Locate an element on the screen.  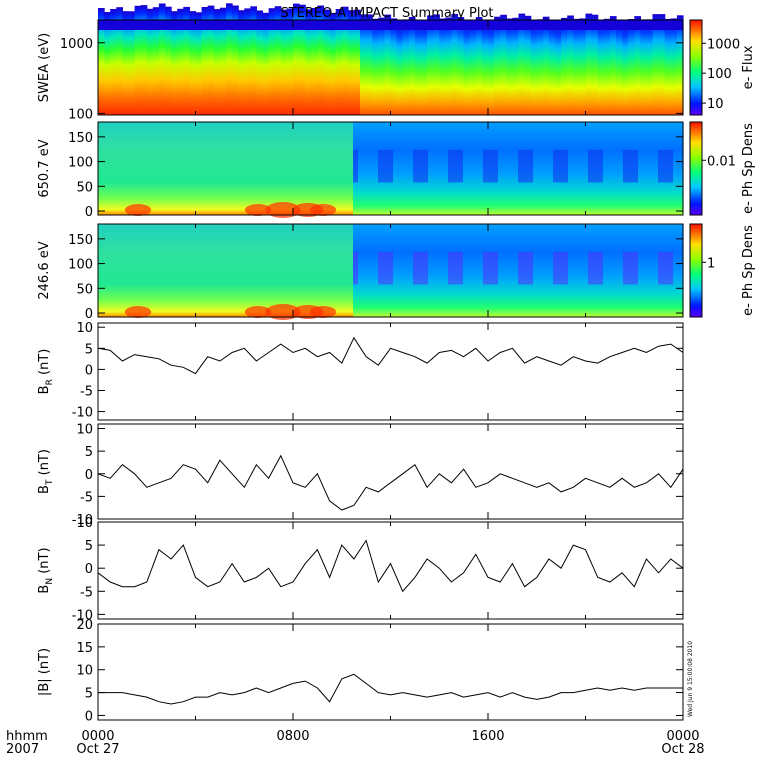
x-corner-bottom: 2007 is located at coordinates (22, 749).